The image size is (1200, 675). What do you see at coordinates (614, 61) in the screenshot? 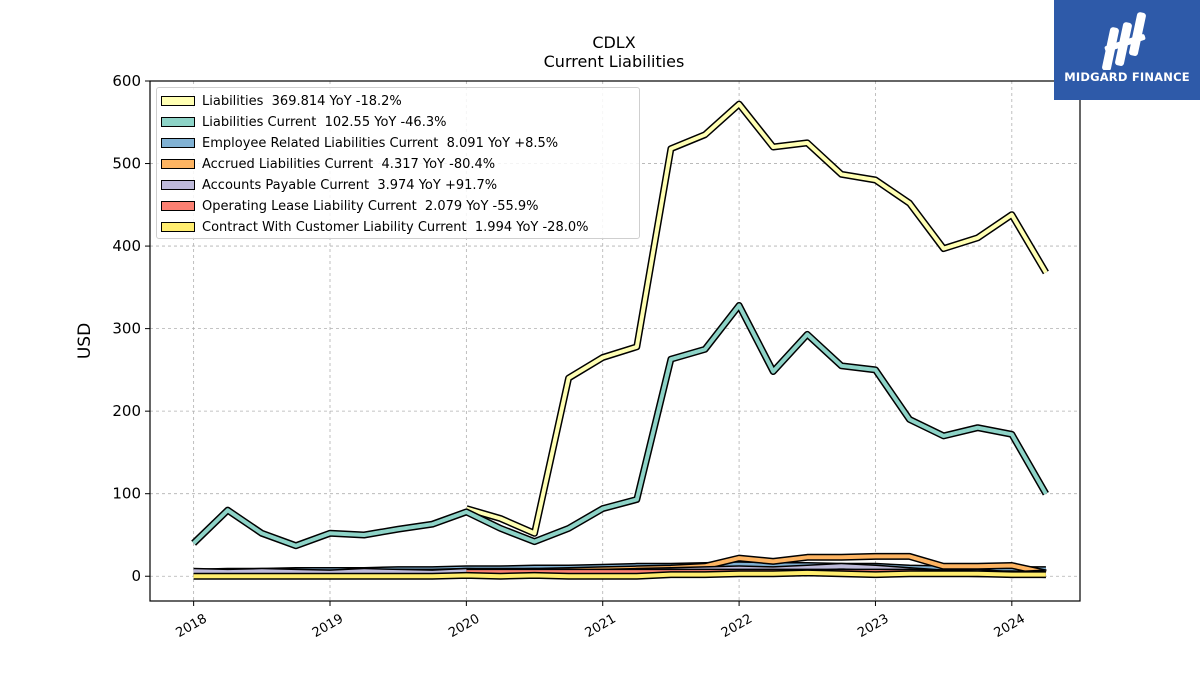
I see `chart-subtitle: Current Liabilities` at bounding box center [614, 61].